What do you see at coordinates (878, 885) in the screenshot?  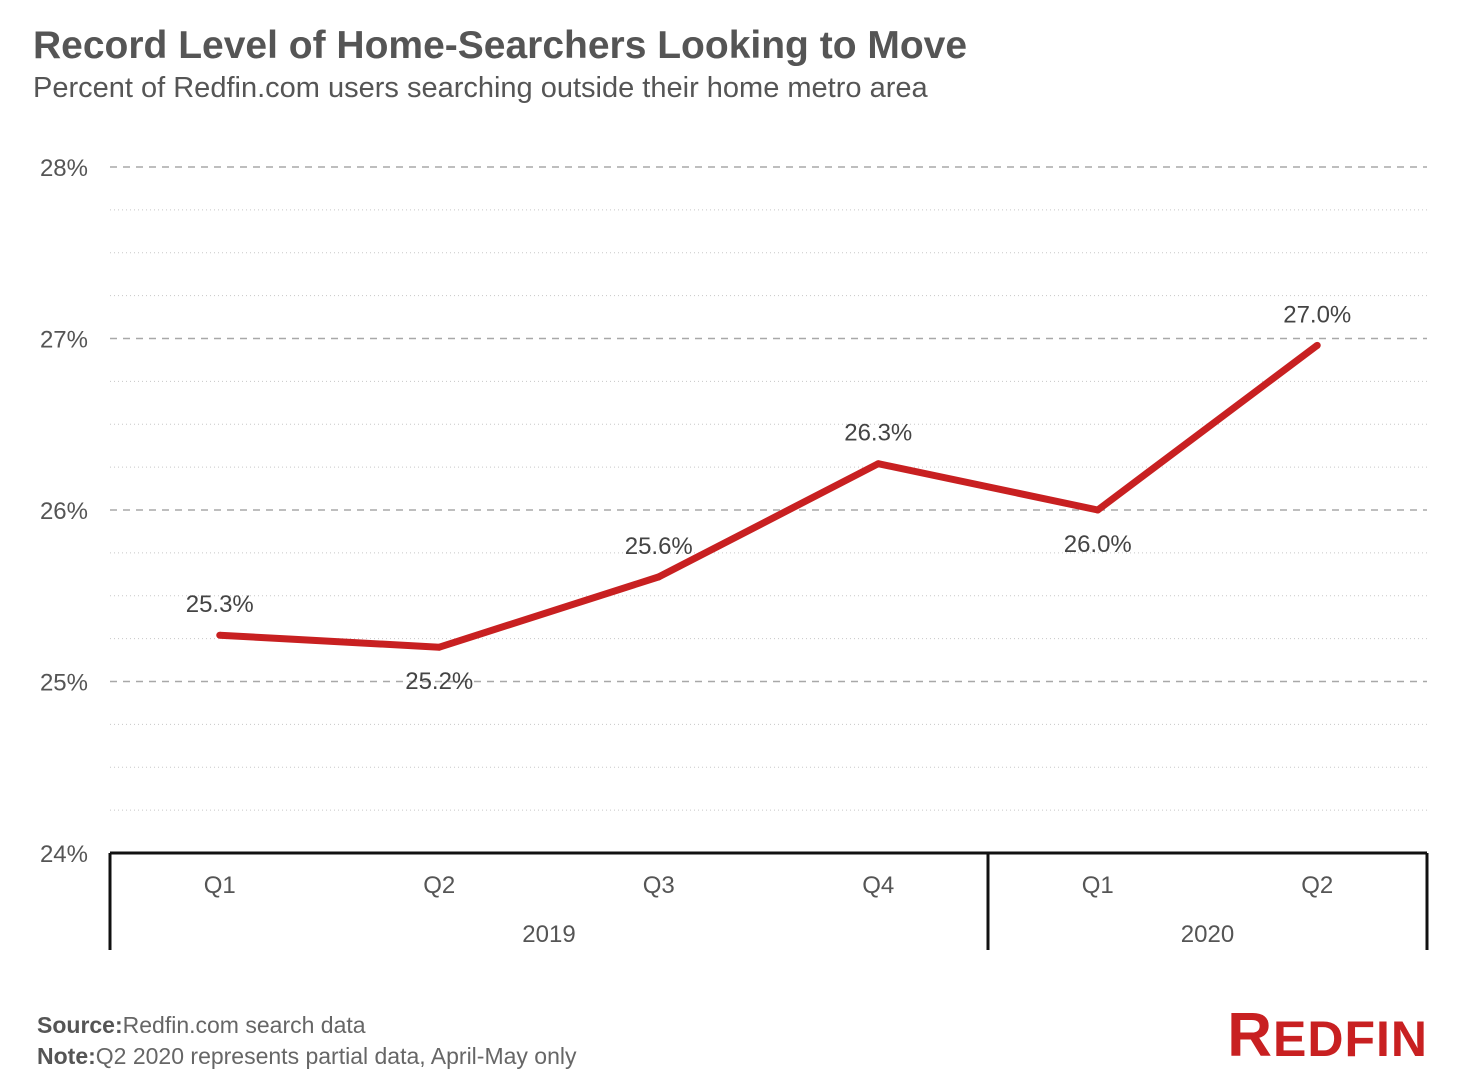 I see `x-tick-label: Q4` at bounding box center [878, 885].